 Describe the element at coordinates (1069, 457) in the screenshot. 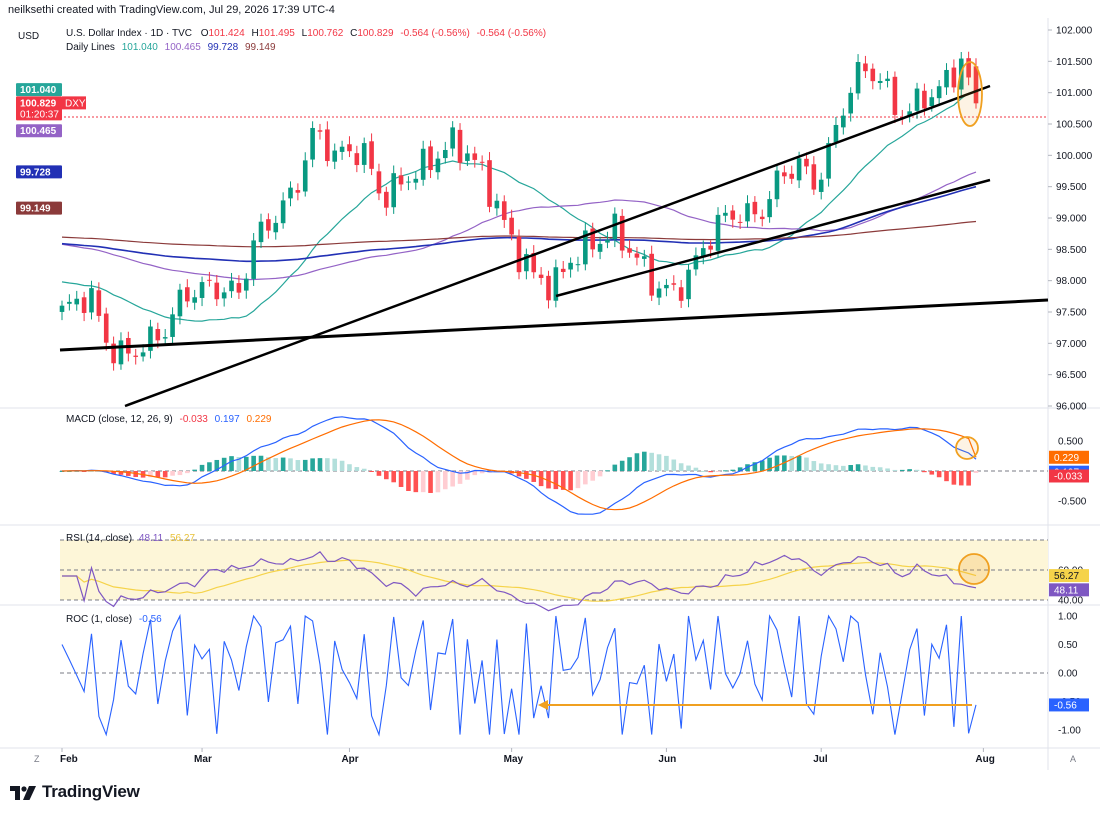

I see `macd-signal-tag: 0.229` at that location.